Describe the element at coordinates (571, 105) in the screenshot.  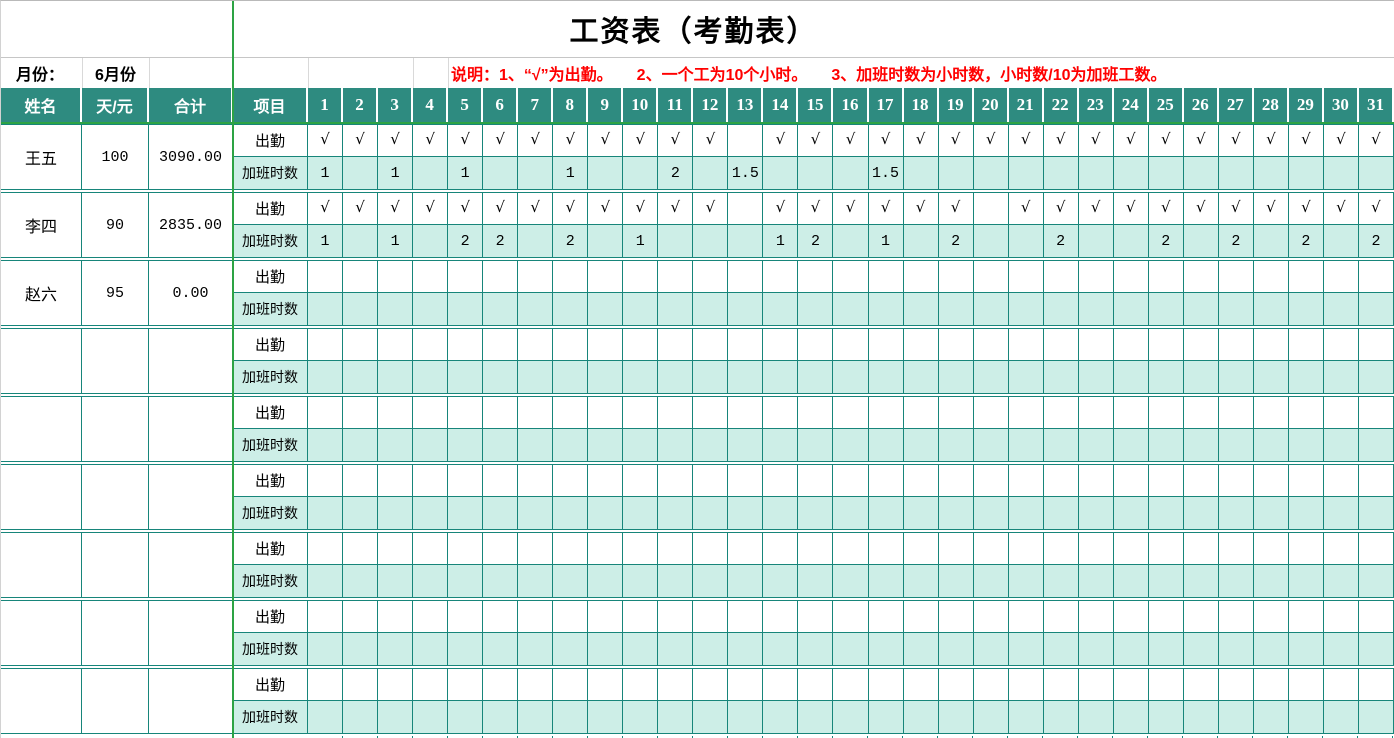
I see `day-header-cell: 8` at that location.